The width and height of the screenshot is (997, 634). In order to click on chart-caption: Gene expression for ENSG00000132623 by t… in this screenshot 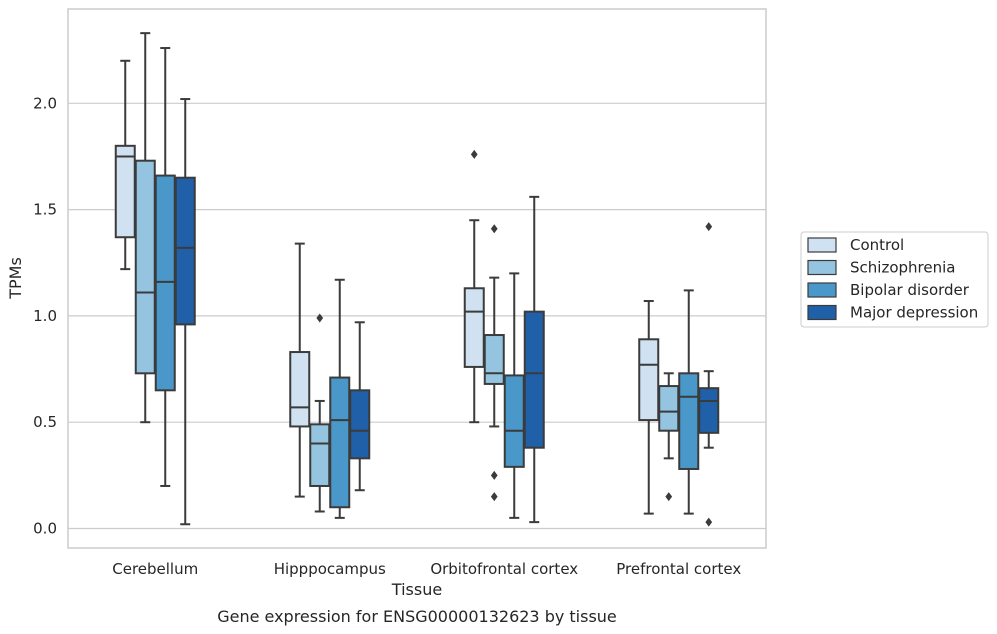, I will do `click(417, 616)`.